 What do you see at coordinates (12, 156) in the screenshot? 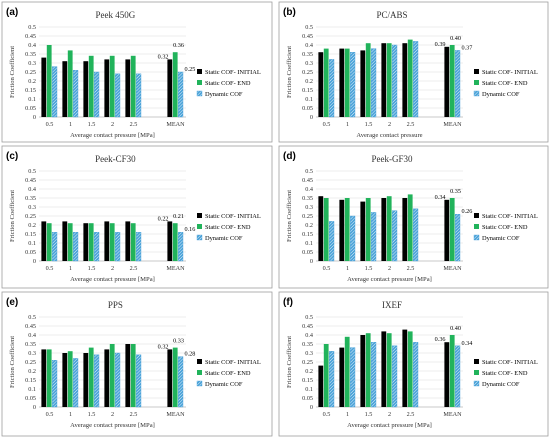
I see `panel-letter: (c)` at bounding box center [12, 156].